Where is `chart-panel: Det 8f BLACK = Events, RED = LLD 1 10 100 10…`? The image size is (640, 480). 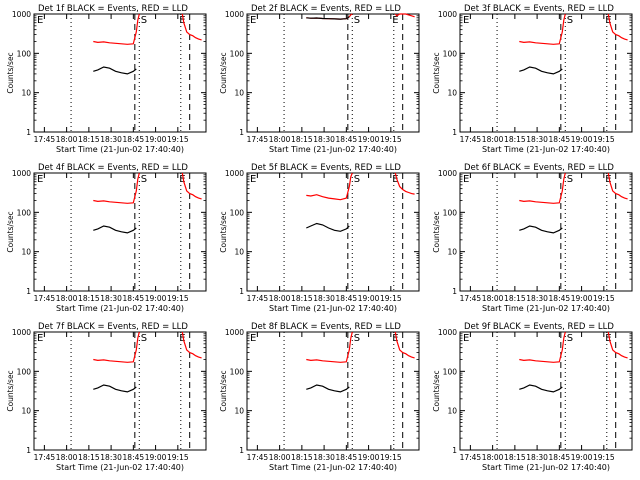
chart-panel: Det 8f BLACK = Events, RED = LLD 1 10 100 10… is located at coordinates (319, 397).